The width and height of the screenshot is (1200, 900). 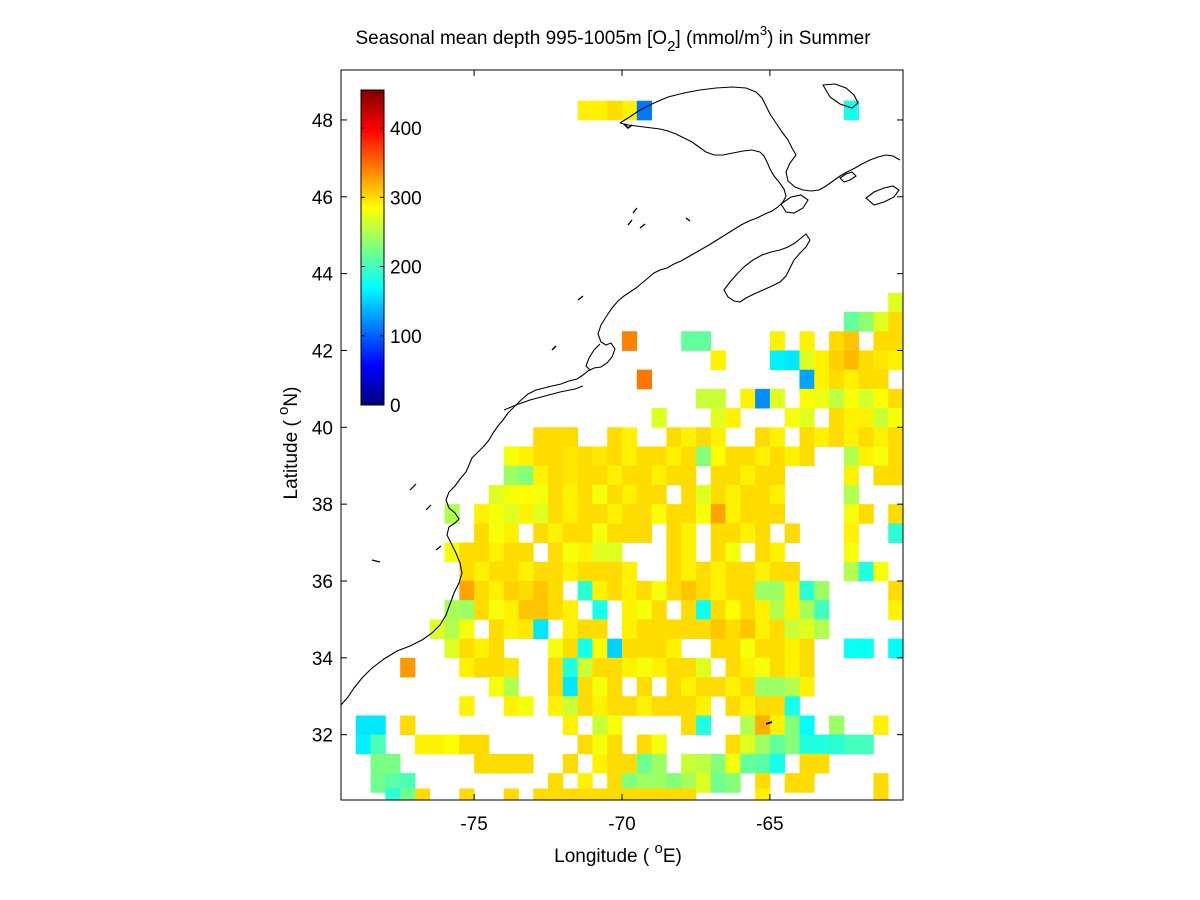 I want to click on y-tick-label: 46, so click(x=322, y=198).